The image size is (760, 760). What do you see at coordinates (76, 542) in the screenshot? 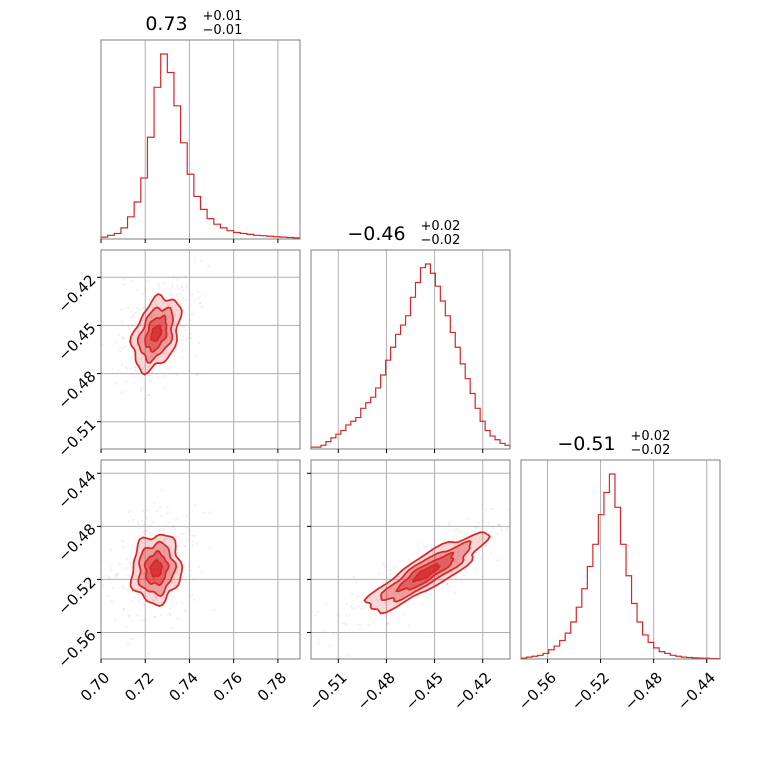
I see `ytick-label-2-2: −0.48` at bounding box center [76, 542].